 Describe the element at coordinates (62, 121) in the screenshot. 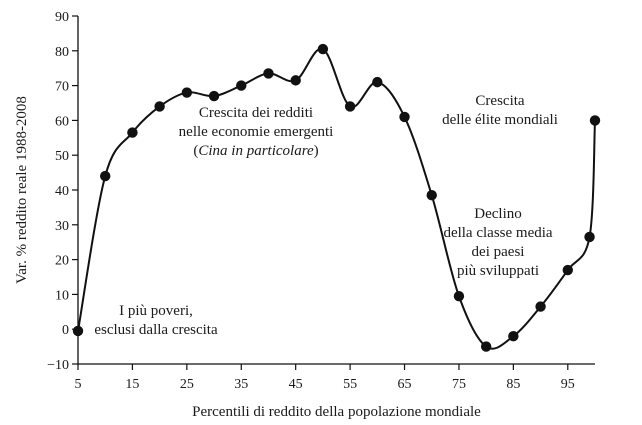

I see `y-tick-label: 60` at that location.